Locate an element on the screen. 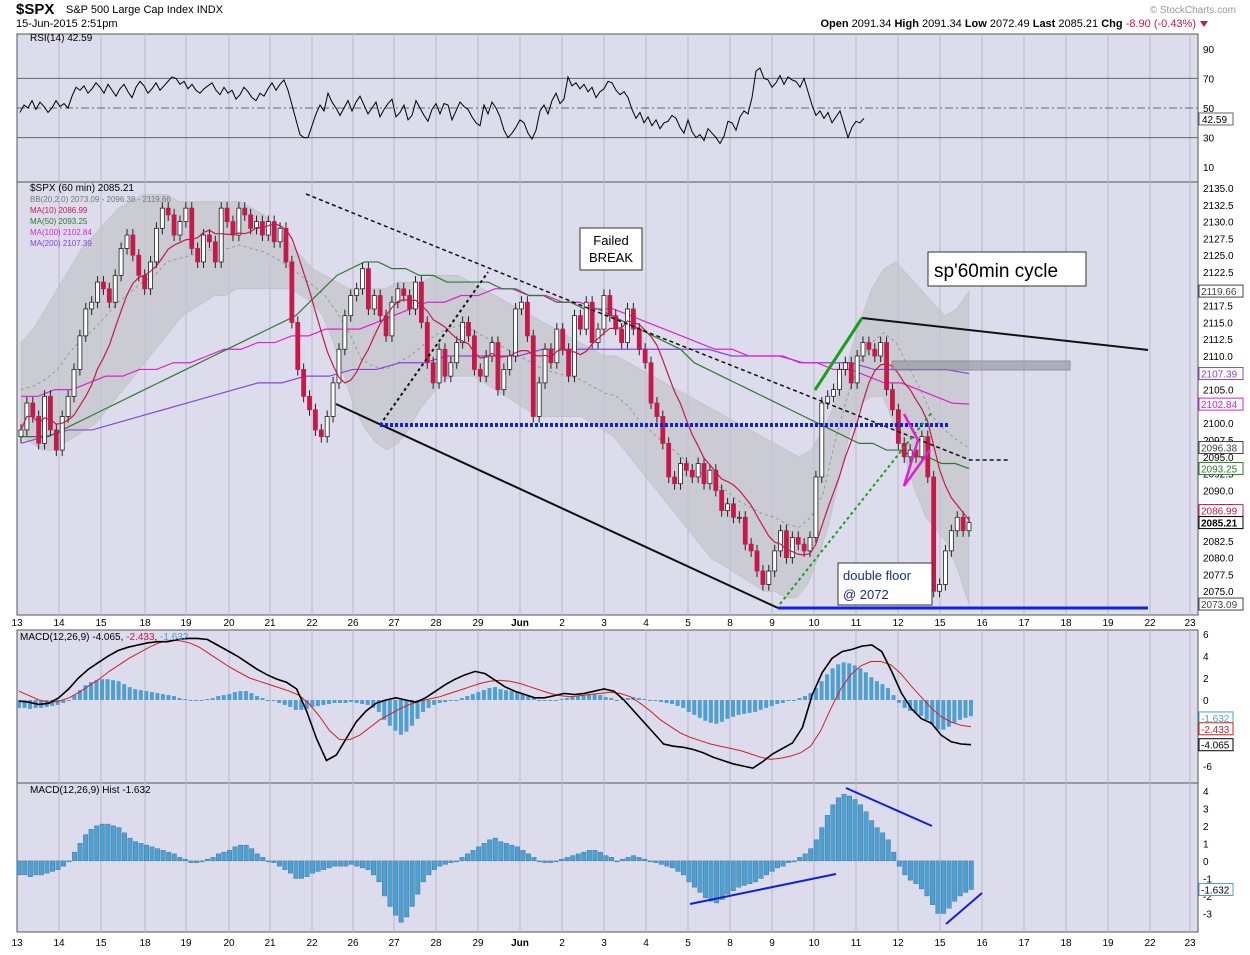  price-right-label: 2086.99 is located at coordinates (1219, 512).